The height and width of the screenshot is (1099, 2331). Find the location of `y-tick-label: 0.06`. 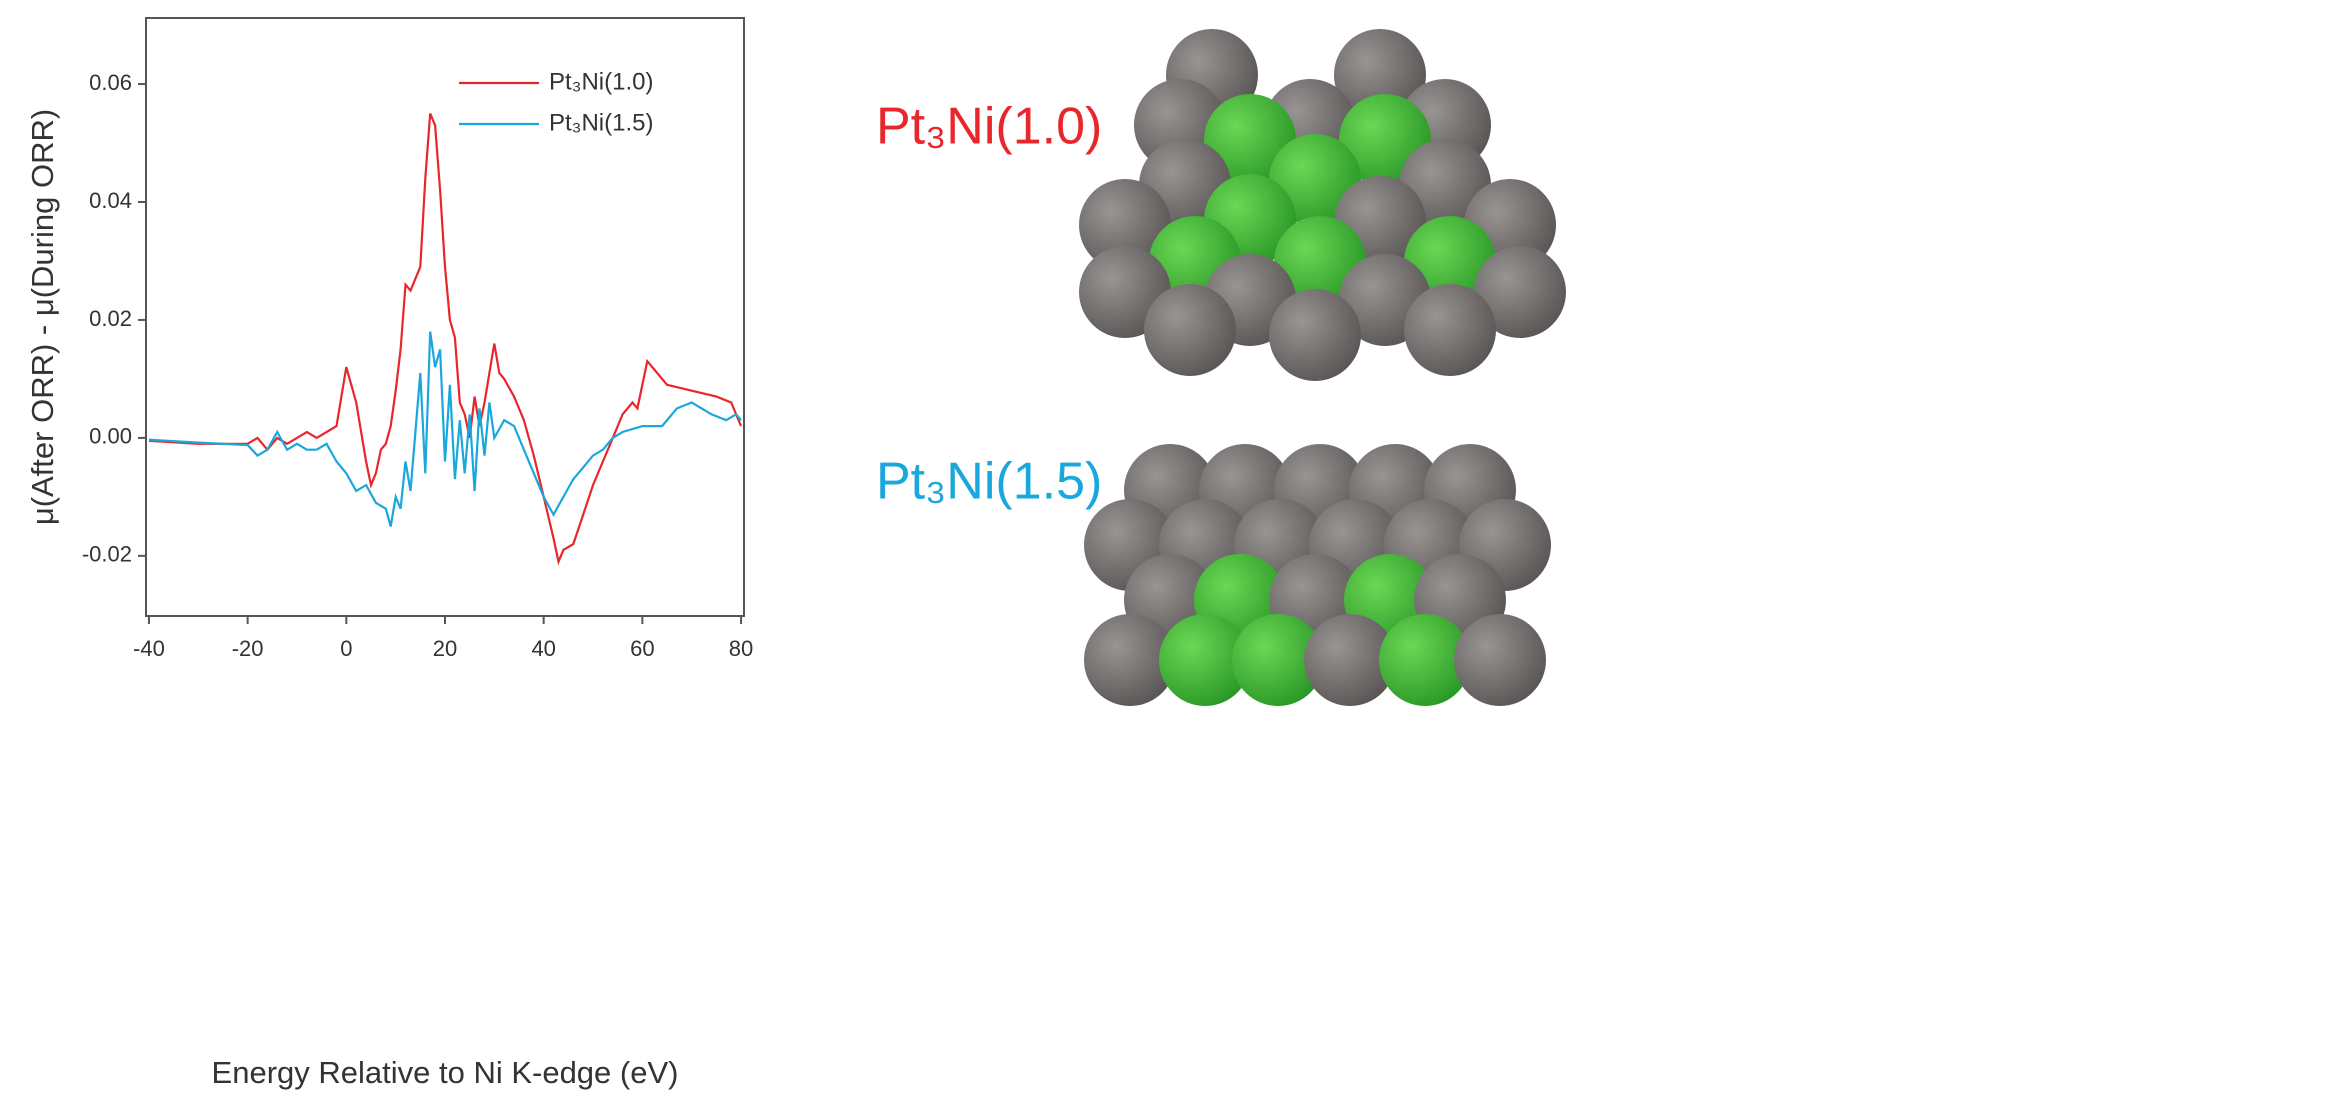

y-tick-label: 0.06 is located at coordinates (110, 82).